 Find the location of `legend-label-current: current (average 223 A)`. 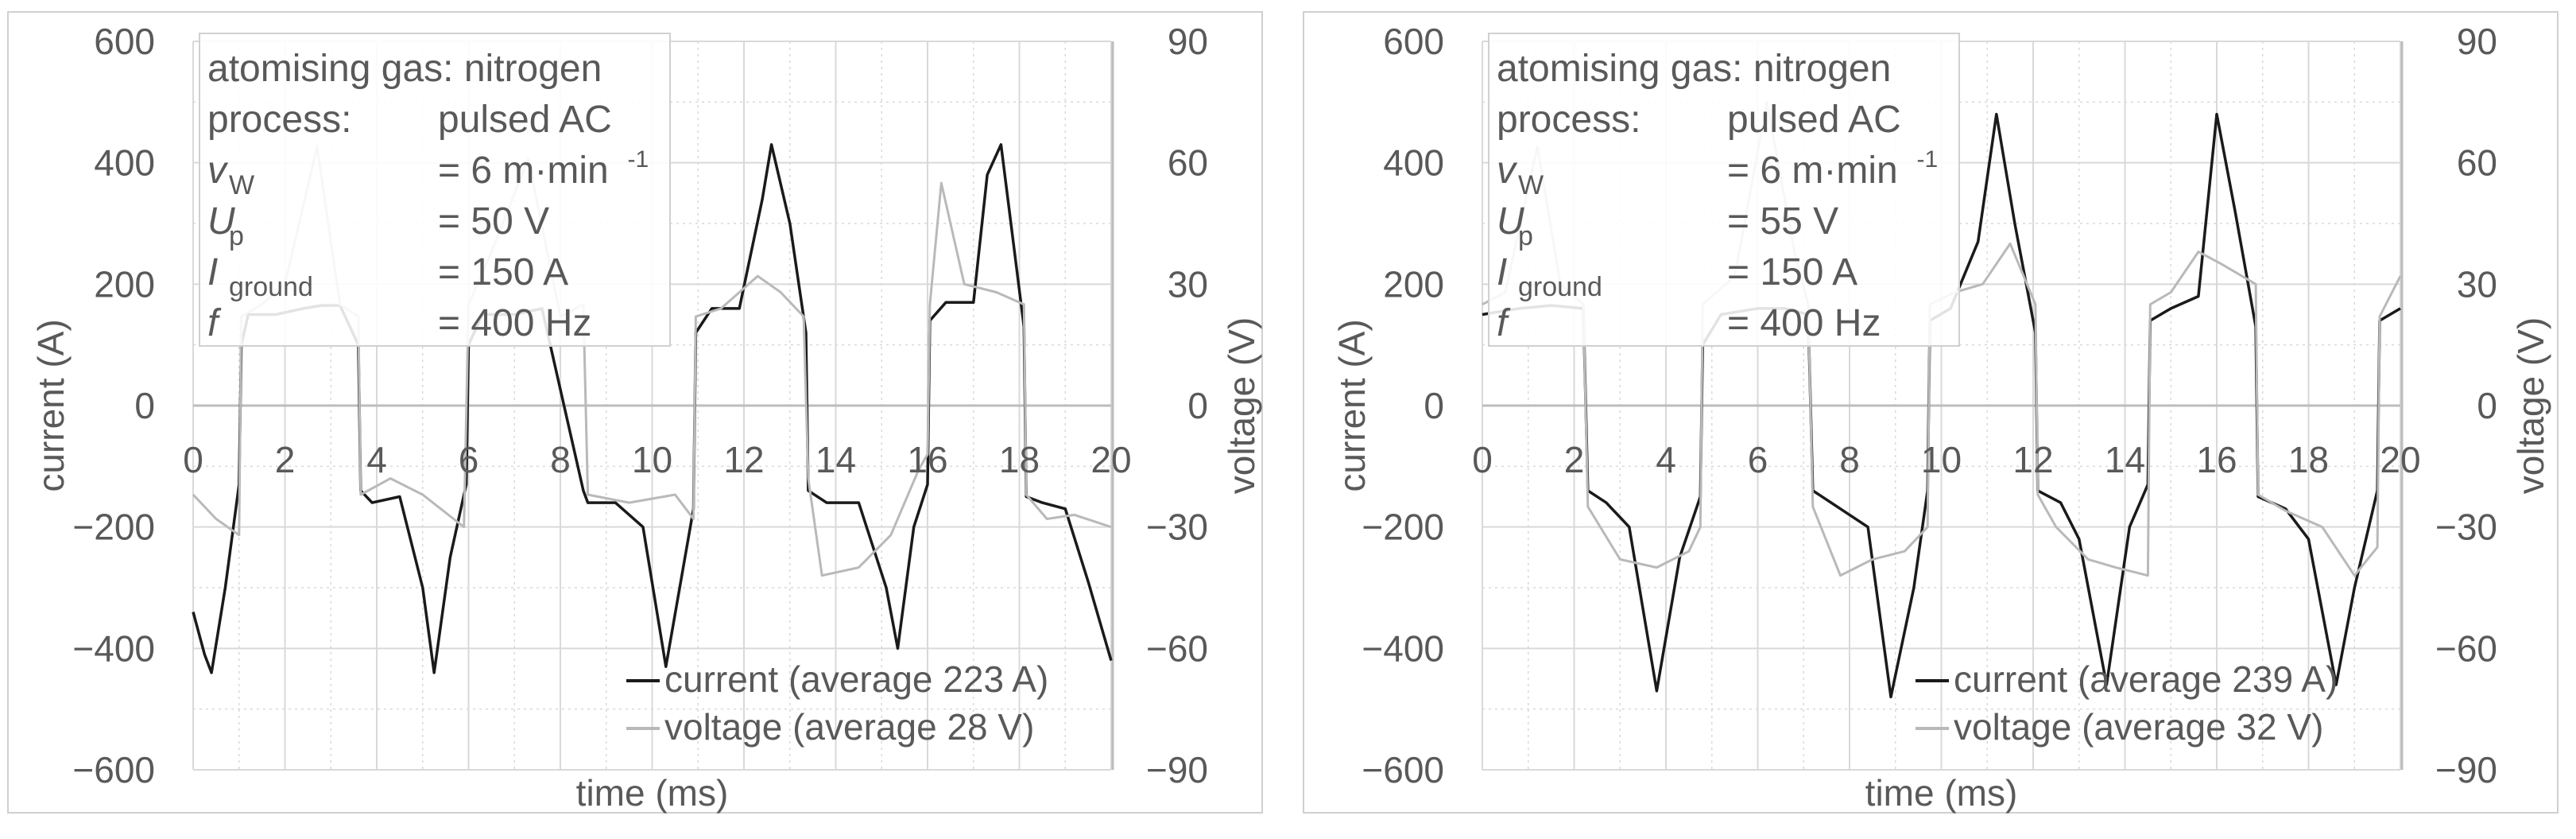

legend-label-current: current (average 223 A) is located at coordinates (856, 679).